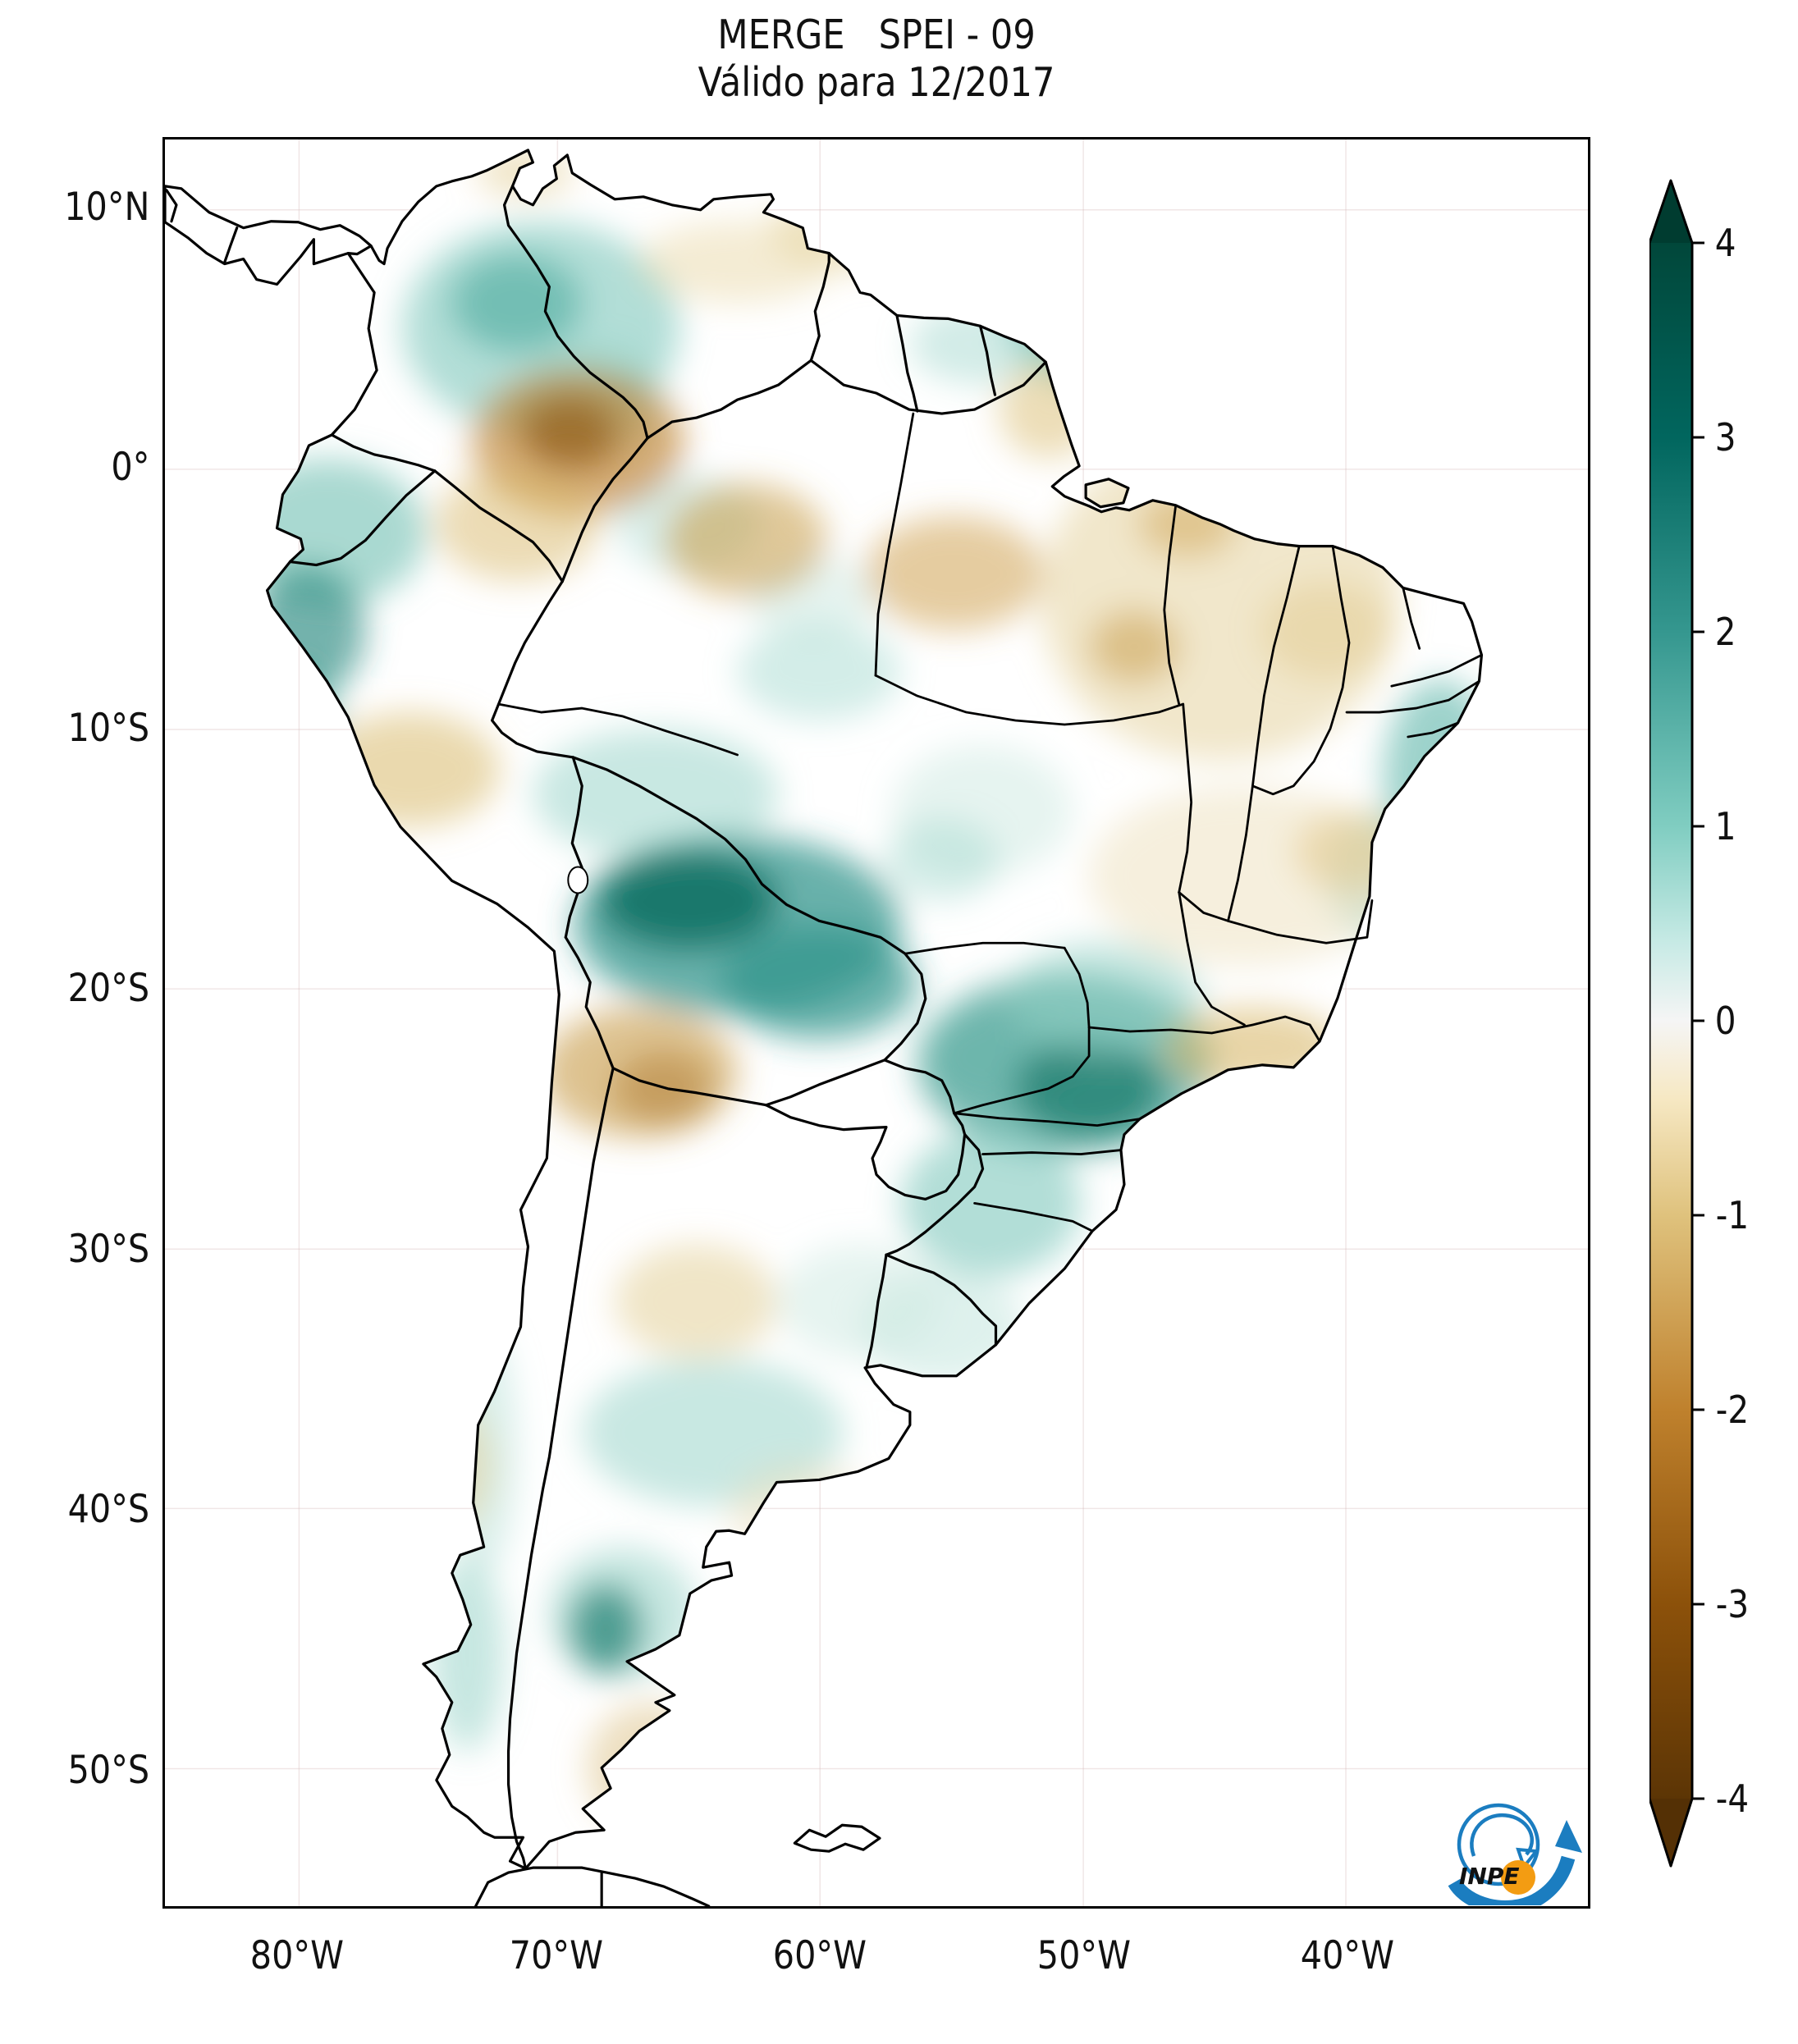 The height and width of the screenshot is (2044, 1798). I want to click on colorbar-tick-text: 4, so click(1725, 243).